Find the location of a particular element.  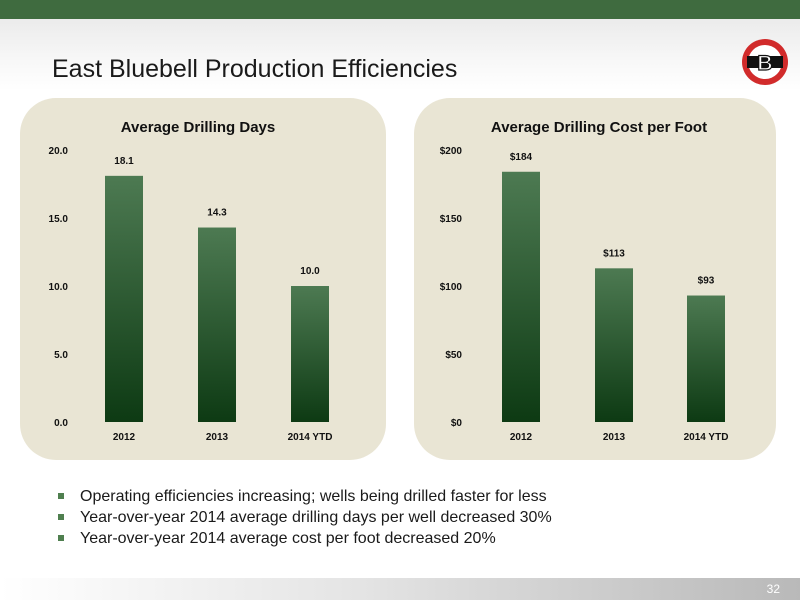

chart-title: Average Drilling Days is located at coordinates (198, 127).